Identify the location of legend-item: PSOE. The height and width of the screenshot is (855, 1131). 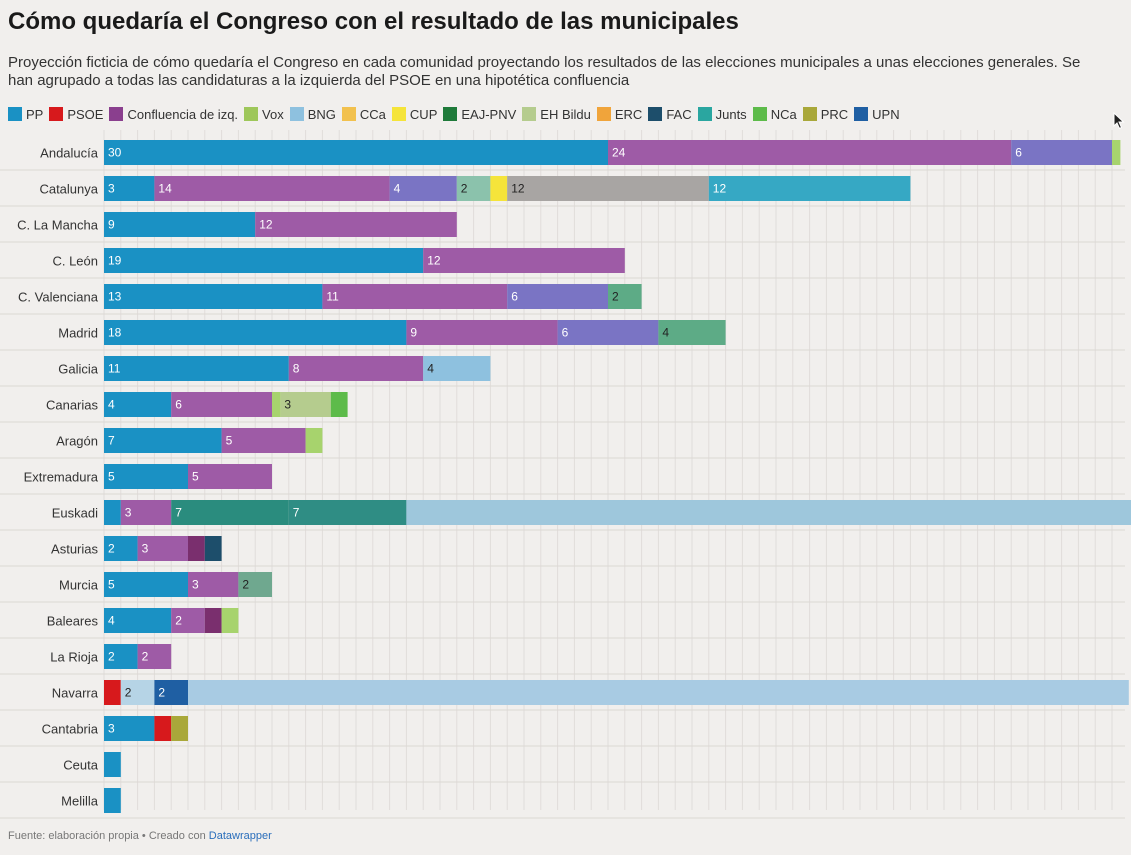
(76, 114).